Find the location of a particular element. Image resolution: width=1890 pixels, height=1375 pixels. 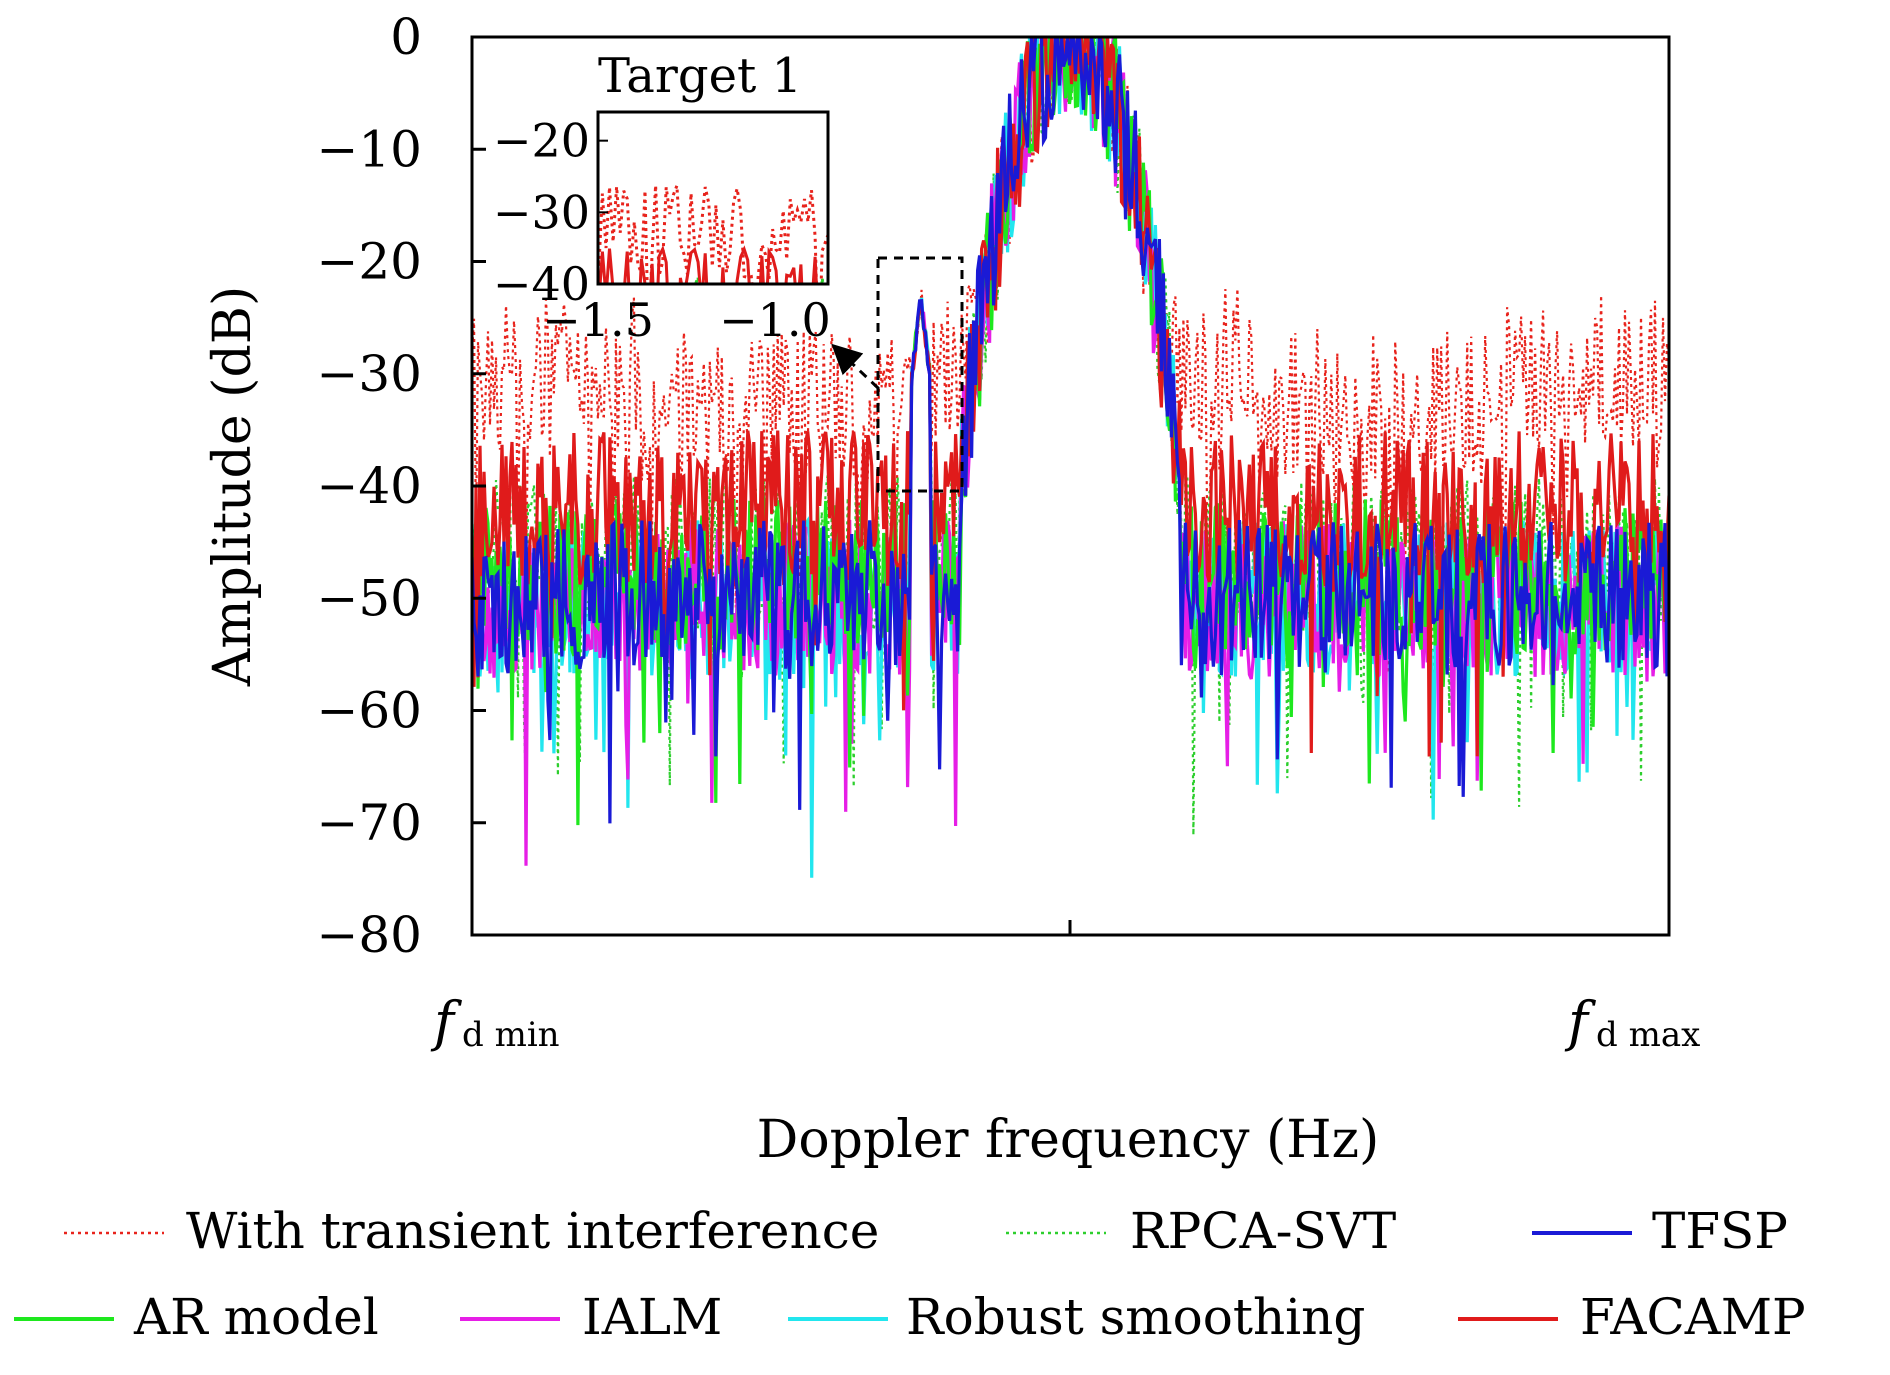

inset-frame is located at coordinates (713, 198).